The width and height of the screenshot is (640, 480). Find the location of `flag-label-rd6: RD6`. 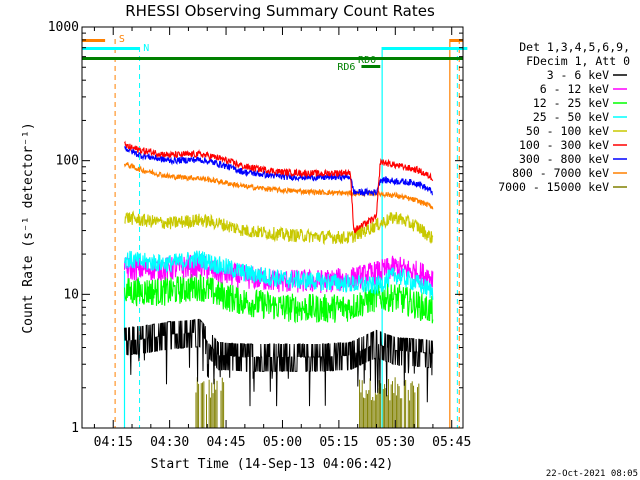

flag-label-rd6: RD6 is located at coordinates (346, 67).